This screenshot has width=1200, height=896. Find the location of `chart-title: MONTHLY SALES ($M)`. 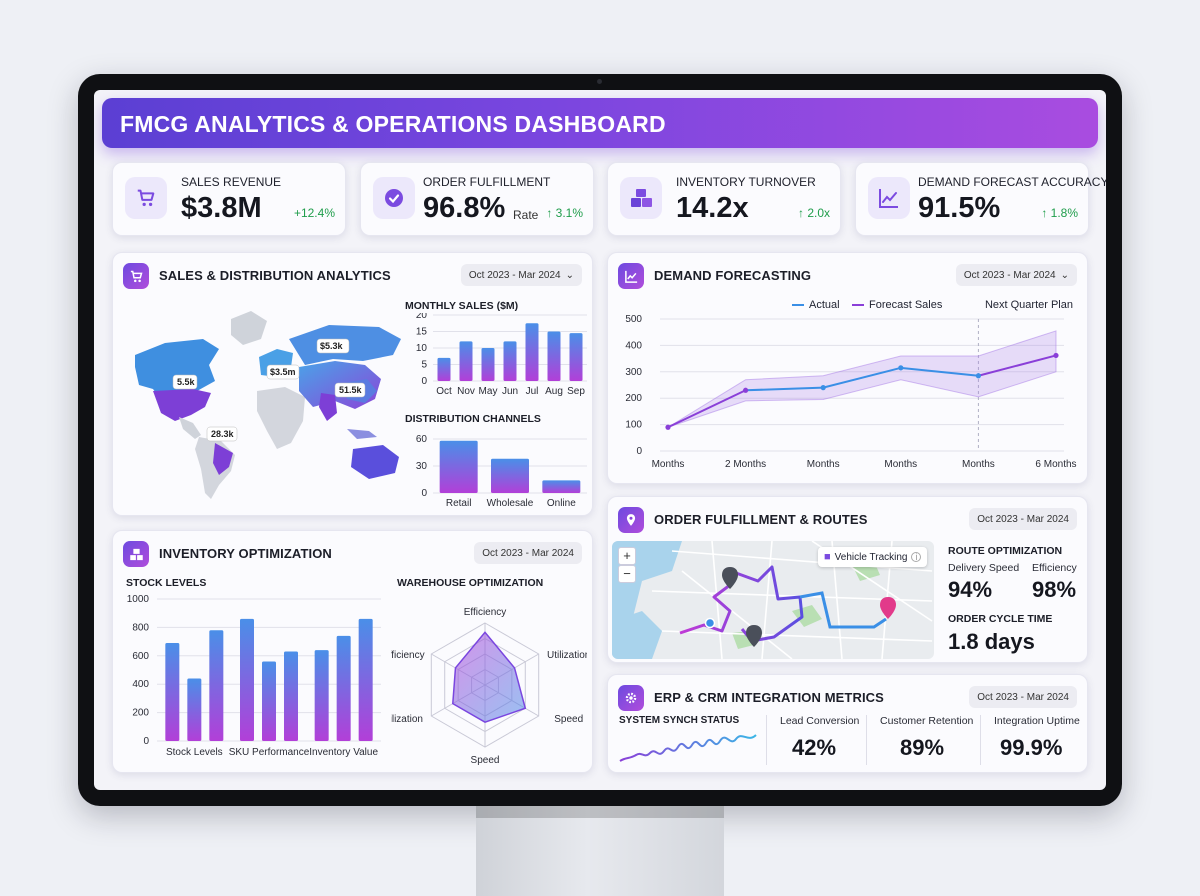

chart-title: MONTHLY SALES ($M) is located at coordinates (462, 306).